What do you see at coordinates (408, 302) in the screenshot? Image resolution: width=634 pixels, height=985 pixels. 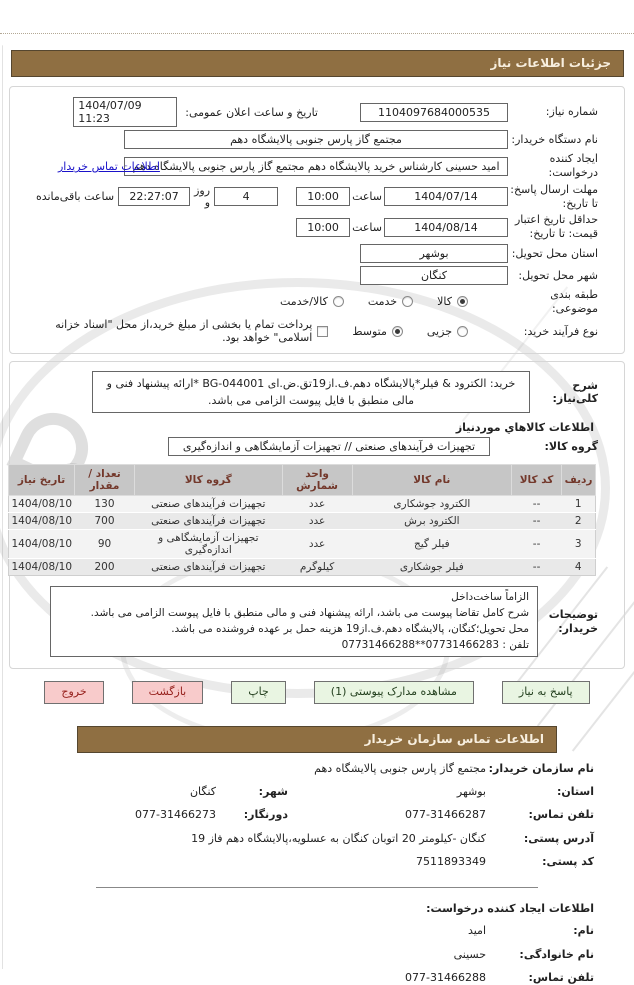 I see `radio-service` at bounding box center [408, 302].